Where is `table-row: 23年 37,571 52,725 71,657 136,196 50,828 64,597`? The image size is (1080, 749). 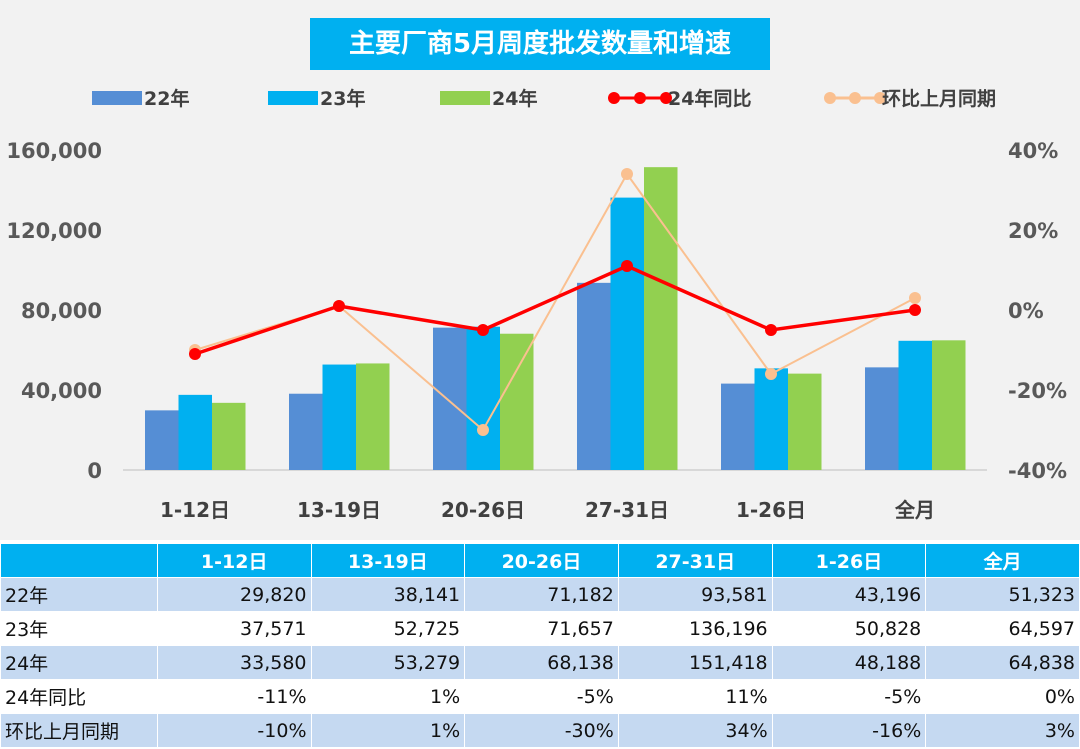 table-row: 23年 37,571 52,725 71,657 136,196 50,828 64,597 is located at coordinates (540, 628).